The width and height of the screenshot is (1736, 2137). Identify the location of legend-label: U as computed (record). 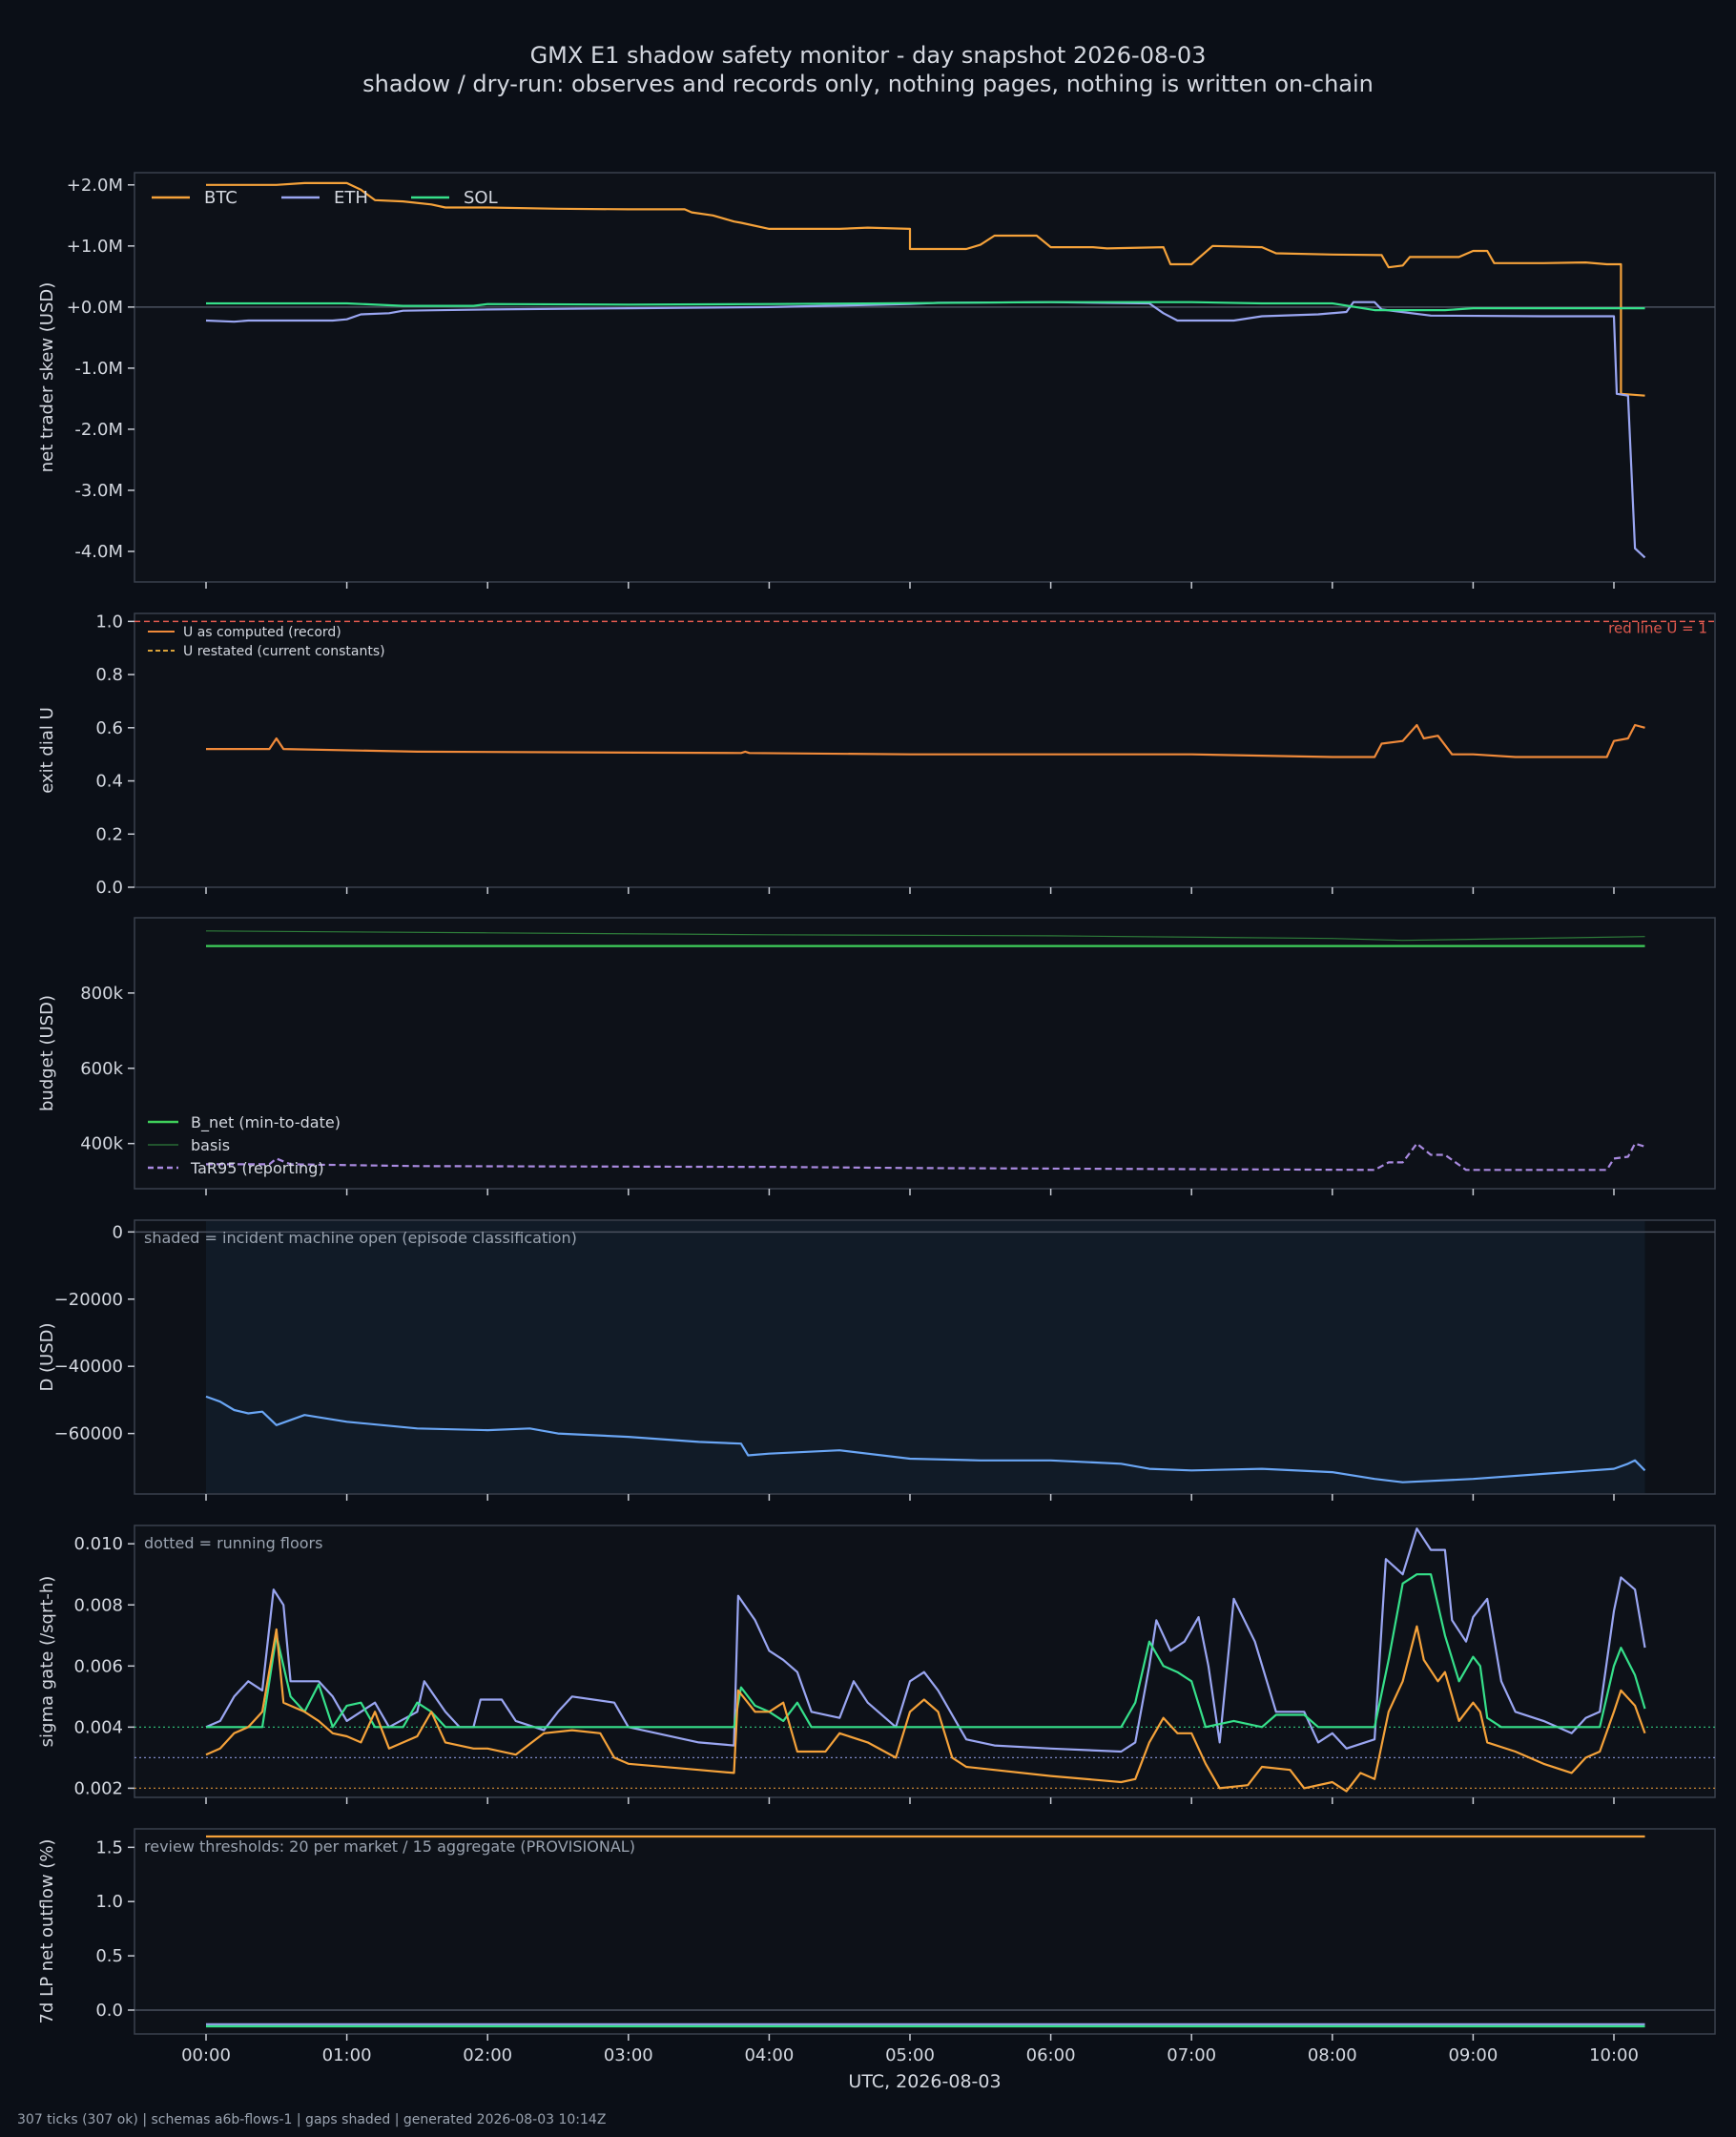
(262, 632).